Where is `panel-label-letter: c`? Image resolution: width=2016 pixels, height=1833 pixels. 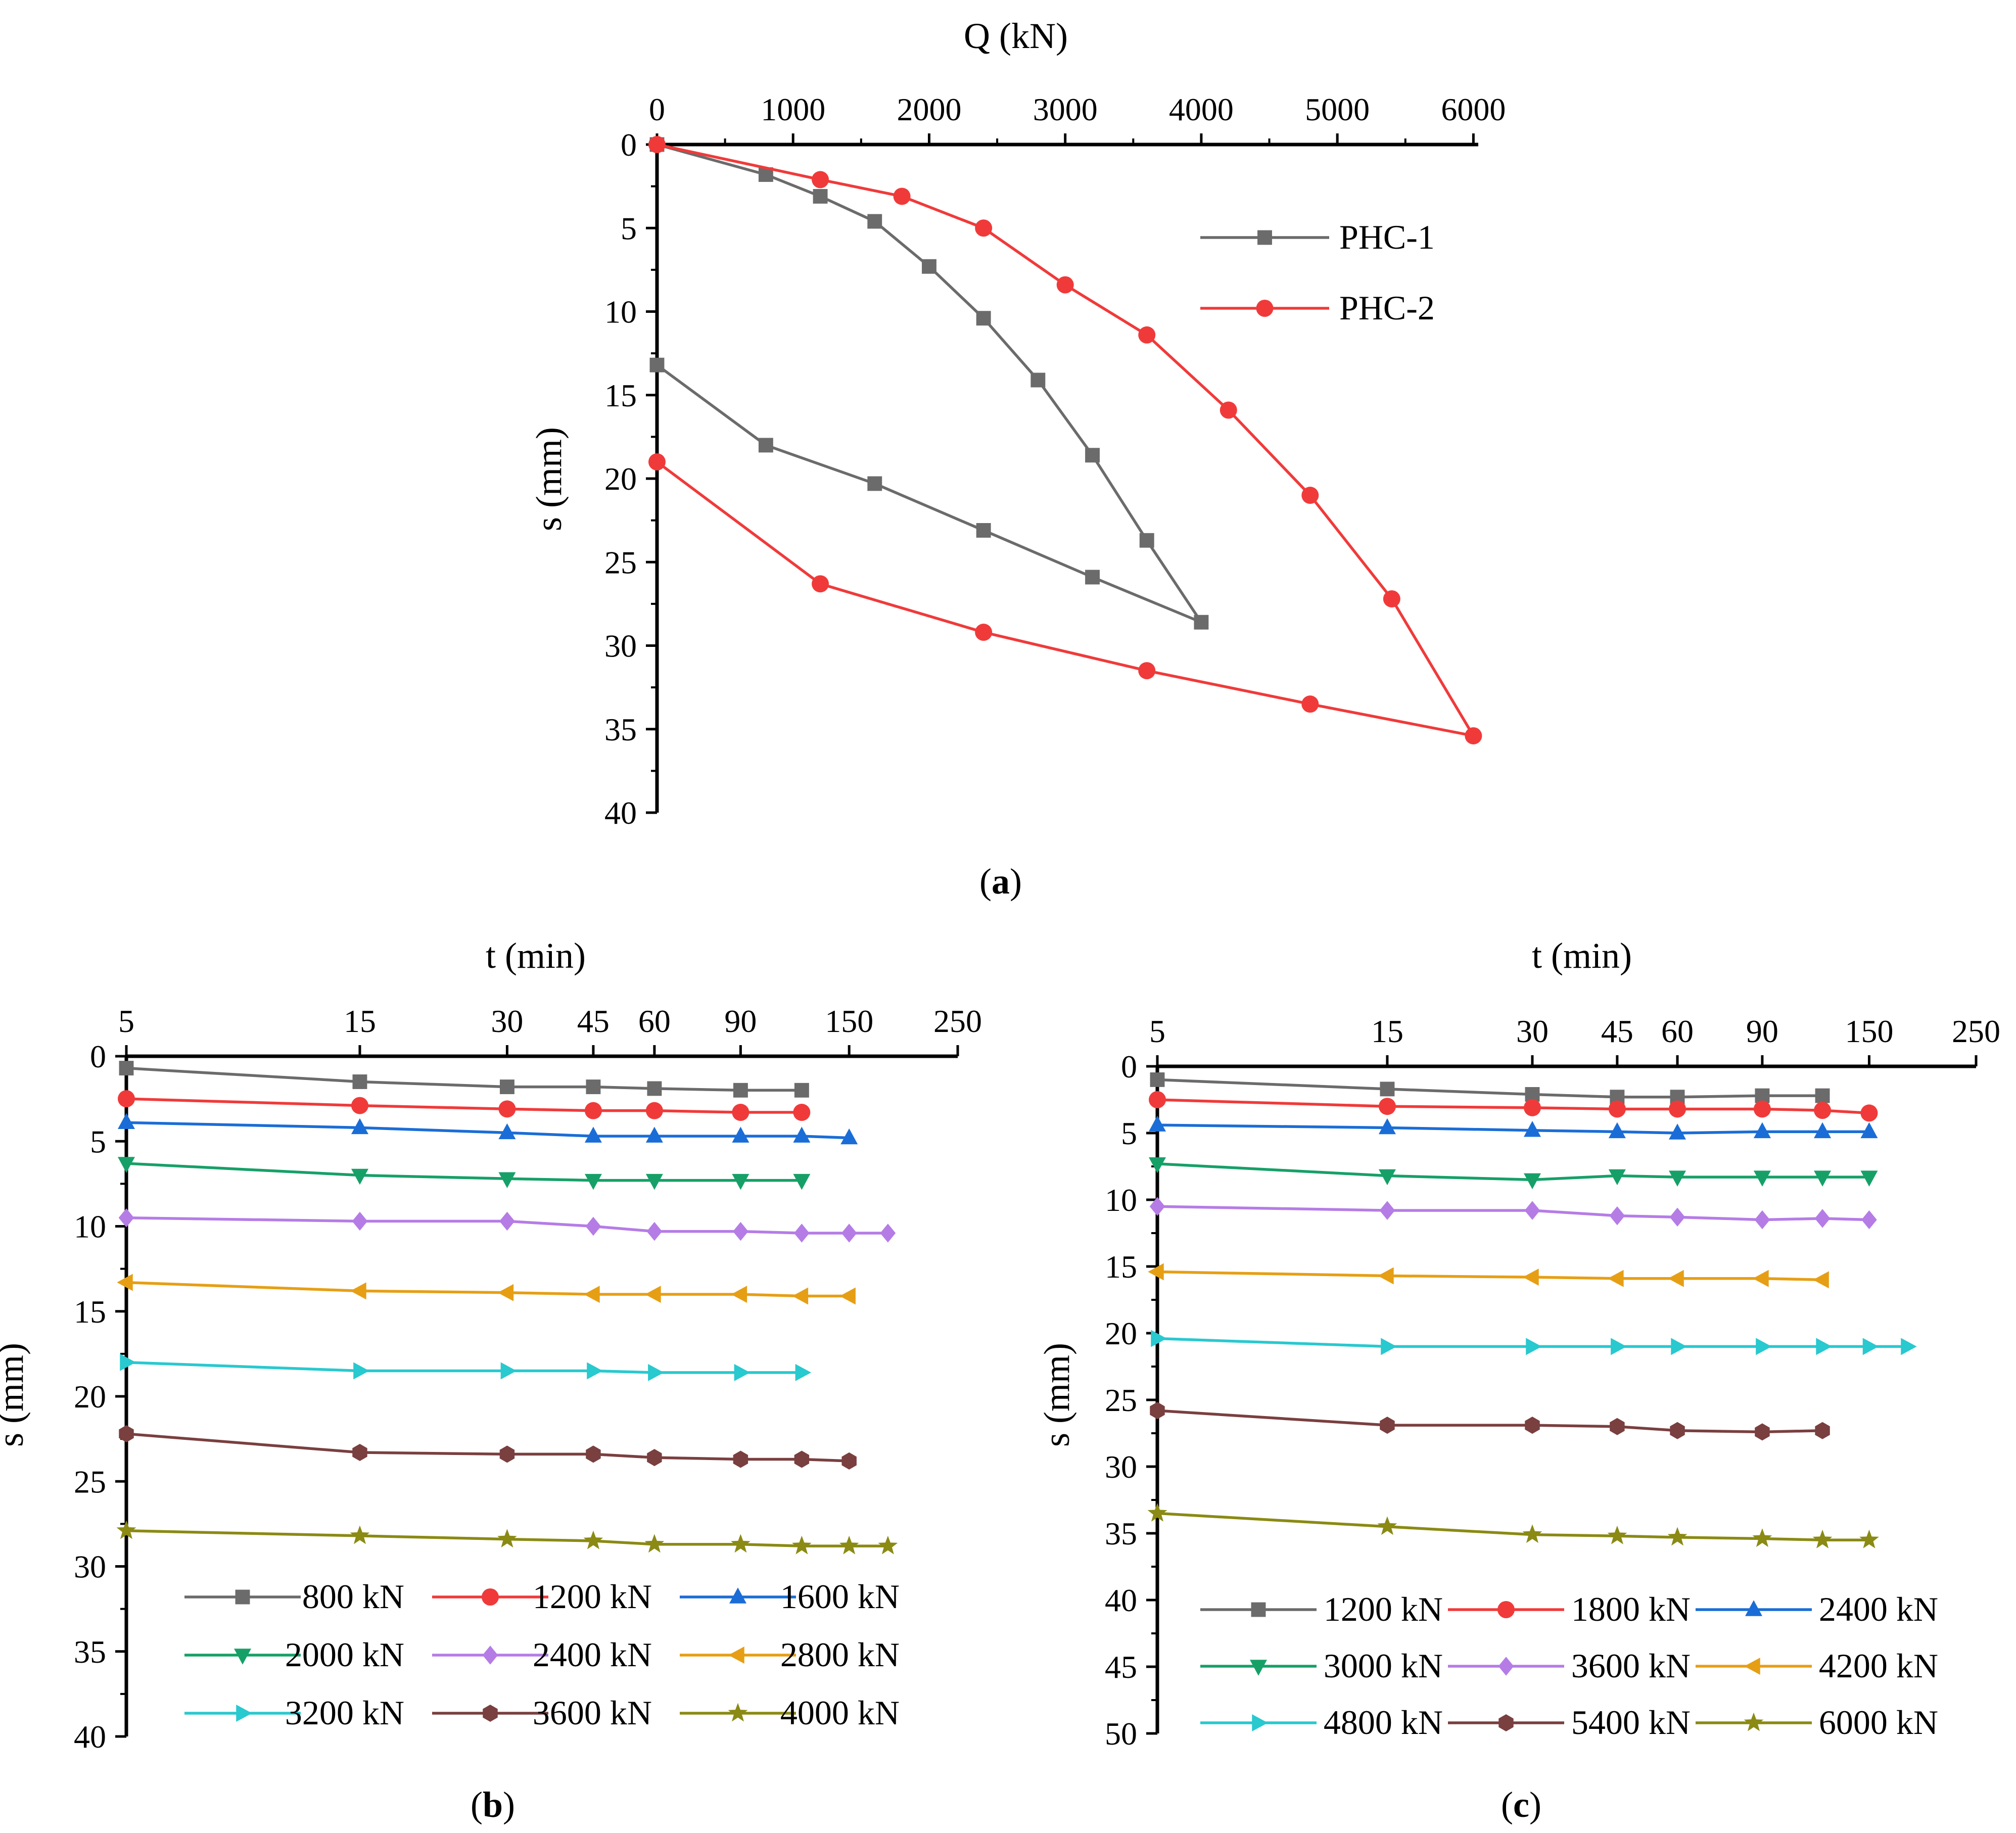
panel-label-letter: c is located at coordinates (1521, 1804).